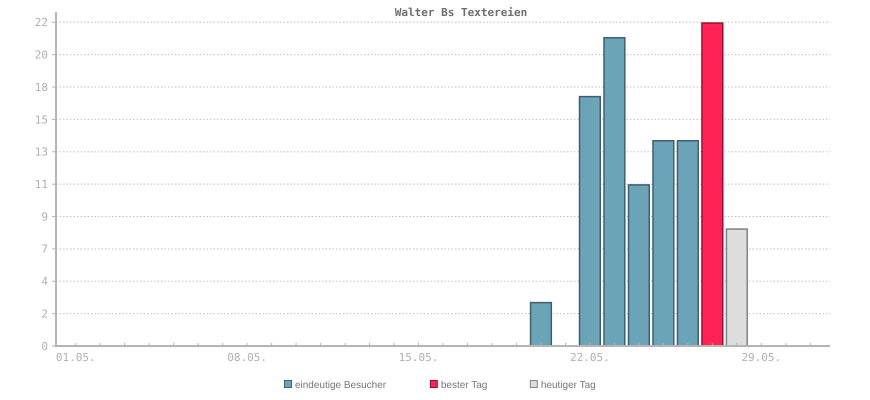  What do you see at coordinates (44, 281) in the screenshot?
I see `y-tick-label: 4` at bounding box center [44, 281].